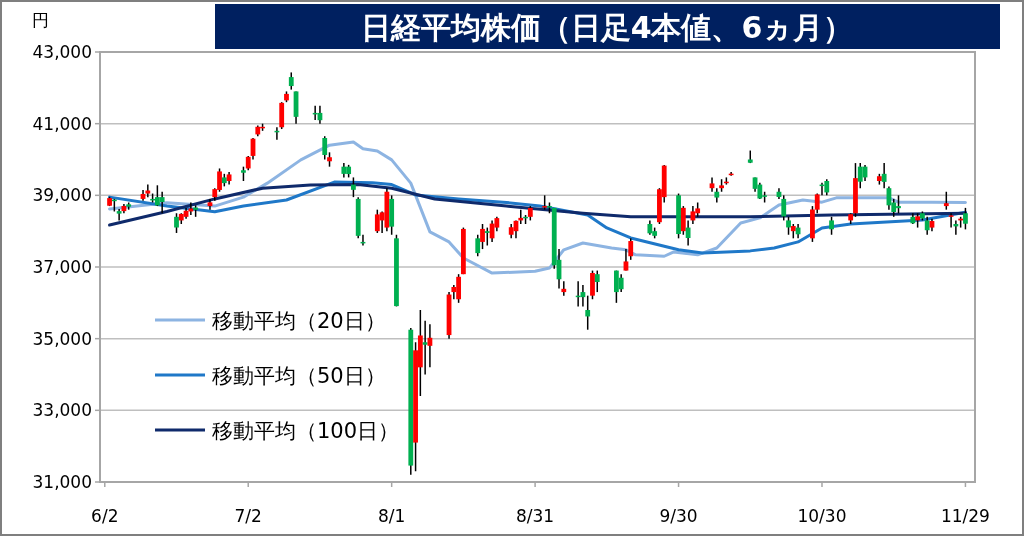  What do you see at coordinates (678, 516) in the screenshot?
I see `x-tick-label: 9/30` at bounding box center [678, 516].